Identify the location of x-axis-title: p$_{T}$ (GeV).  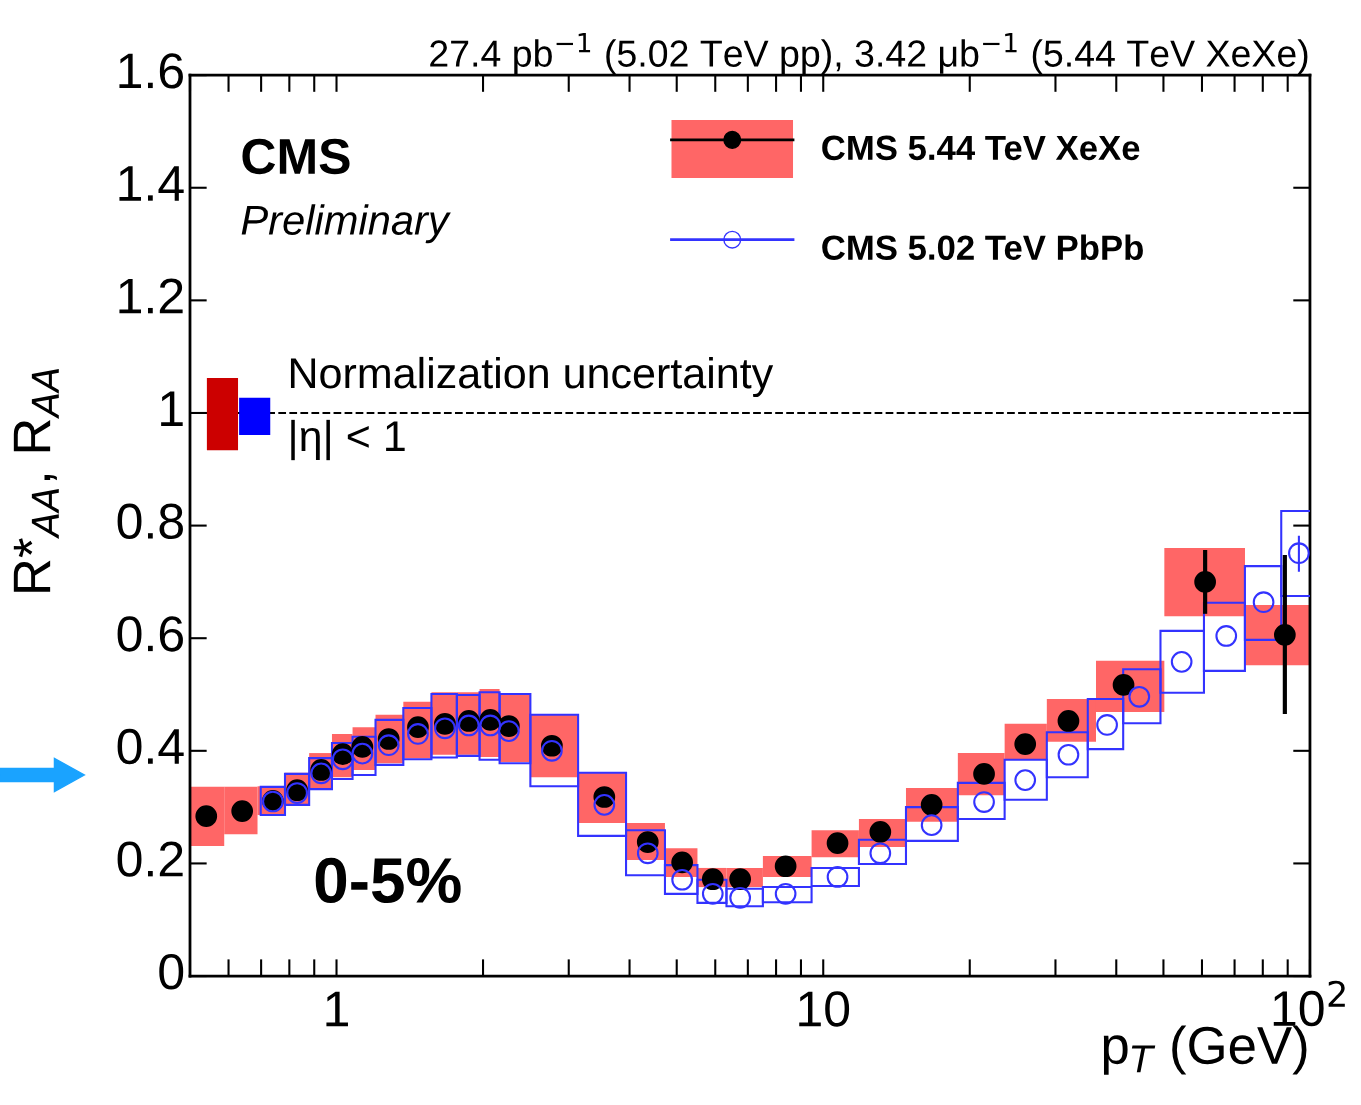
(1205, 1050).